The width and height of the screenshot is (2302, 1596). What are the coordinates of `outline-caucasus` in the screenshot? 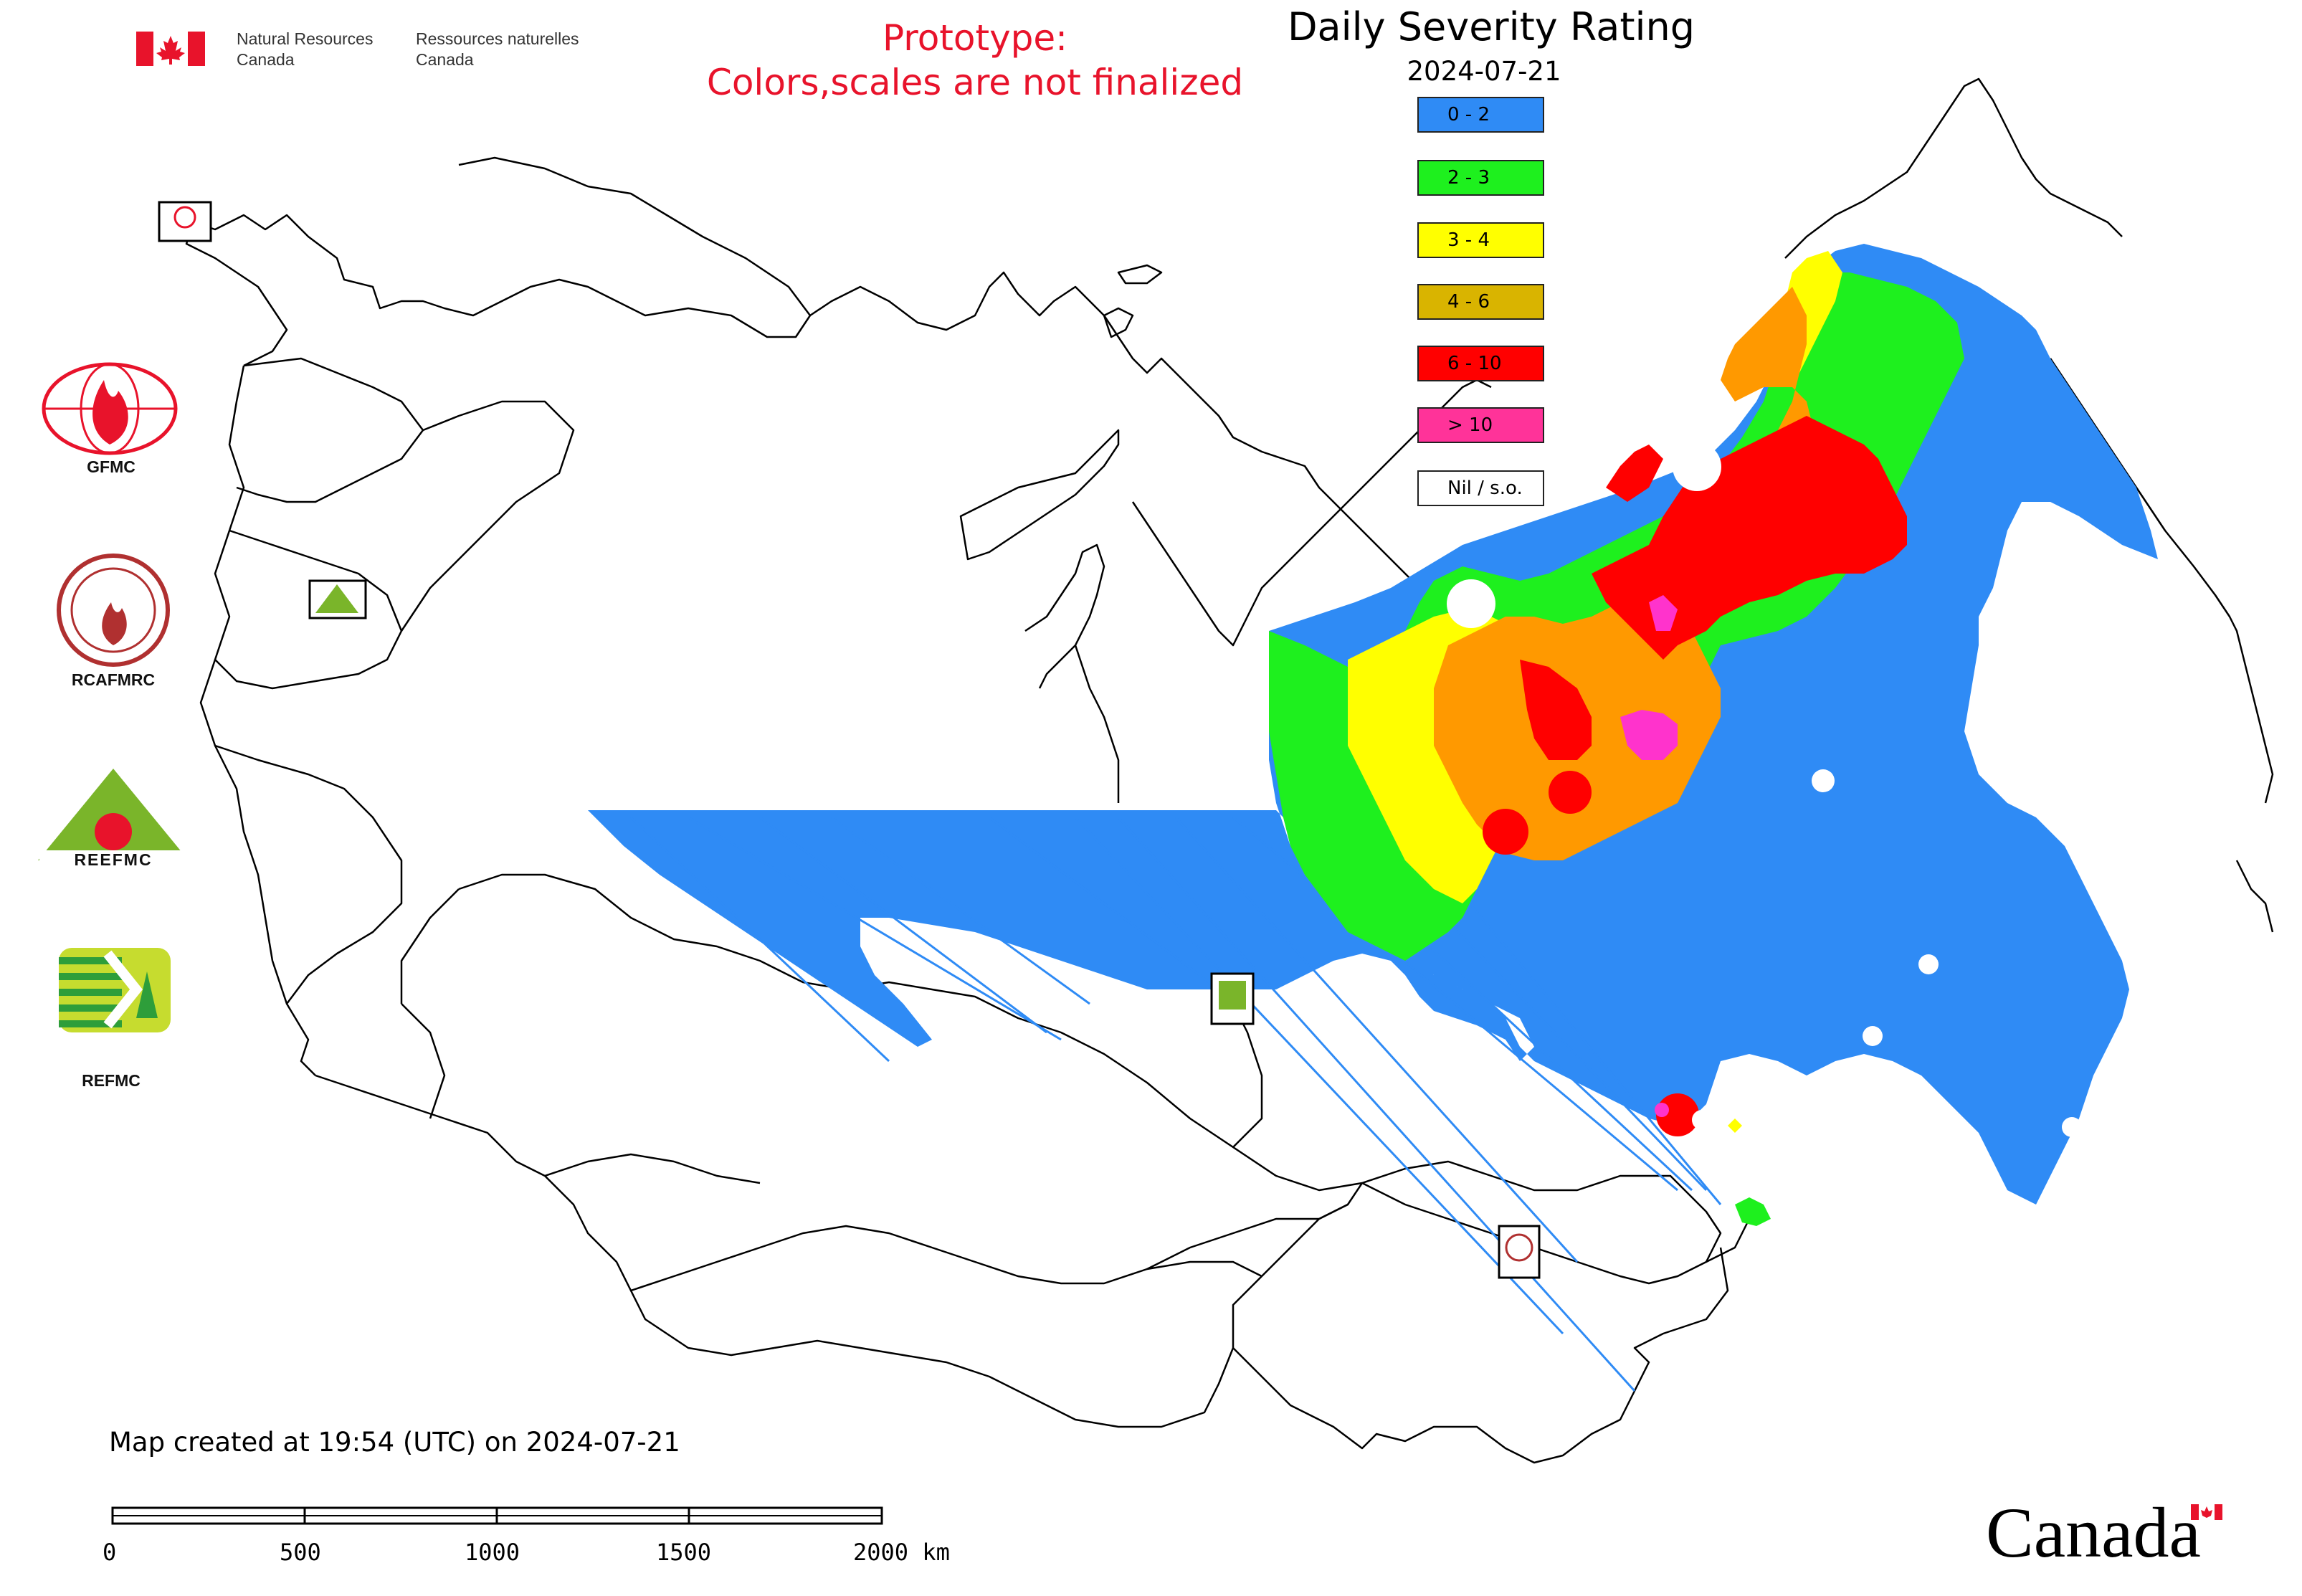 It's located at (545, 1215).